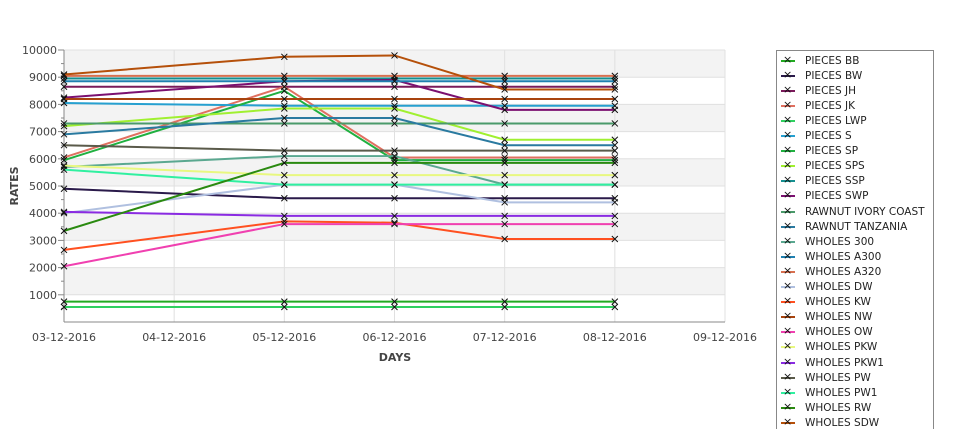 This screenshot has width=975, height=429. What do you see at coordinates (838, 302) in the screenshot?
I see `legend-label: WHOLES KW` at bounding box center [838, 302].